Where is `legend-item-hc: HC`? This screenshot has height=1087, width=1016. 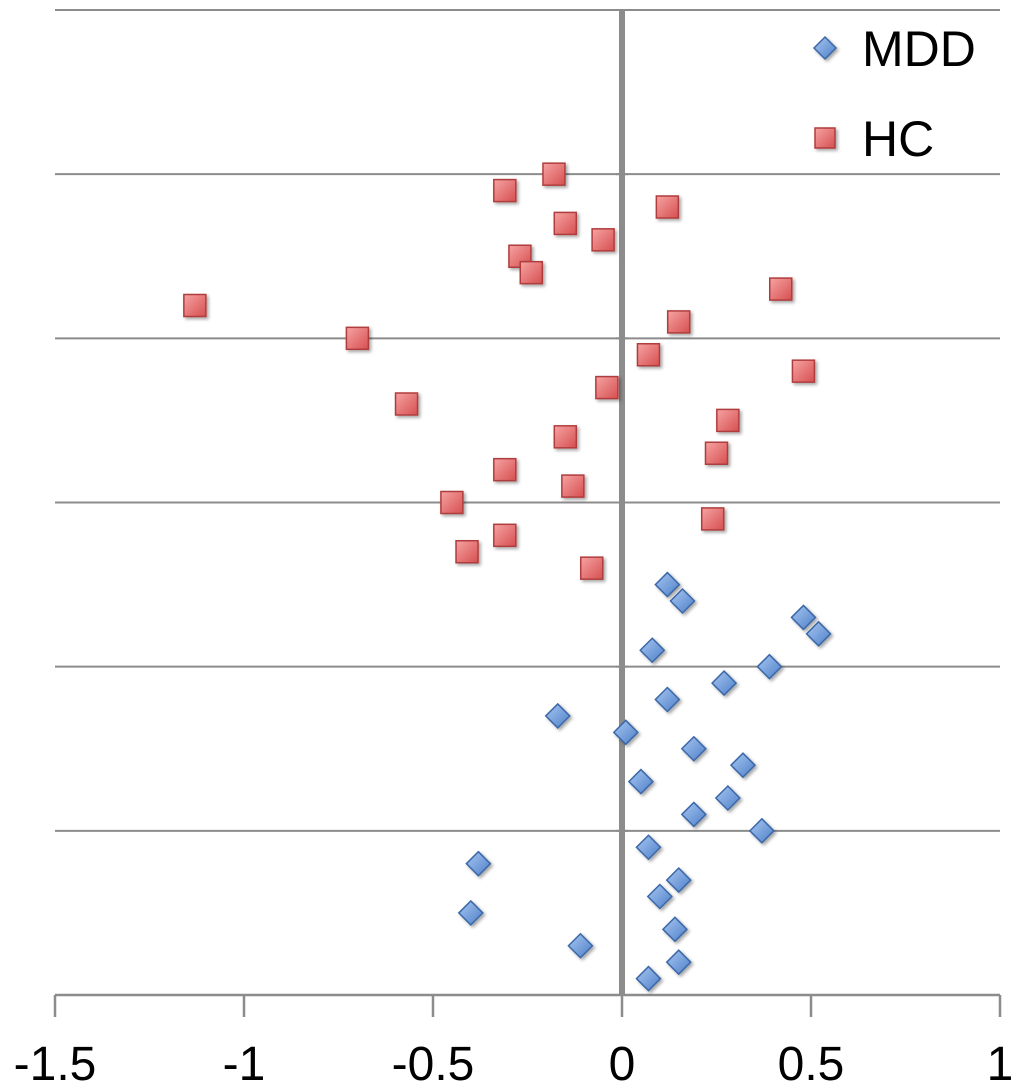
legend-item-hc: HC is located at coordinates (874, 139).